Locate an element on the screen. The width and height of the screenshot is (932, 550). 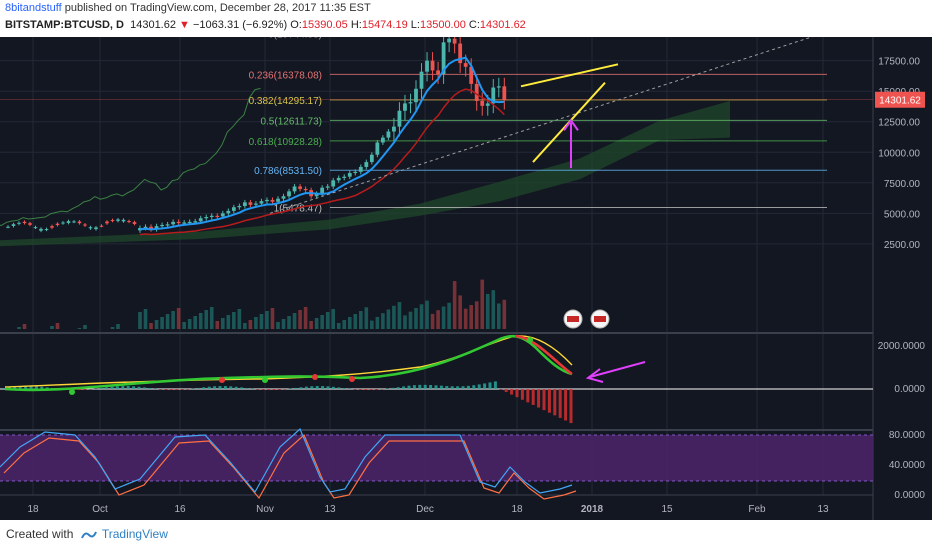
price-tick-label: 5000.00 is located at coordinates (902, 214).